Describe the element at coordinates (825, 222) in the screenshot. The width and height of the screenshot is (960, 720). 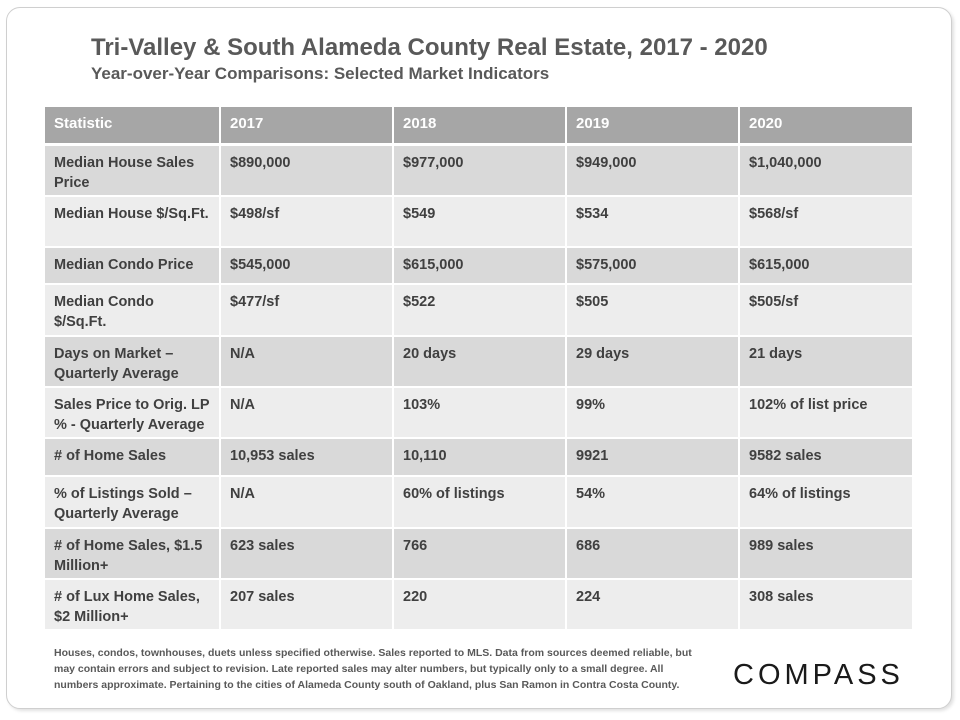
I see `value-cell: $568/sf` at that location.